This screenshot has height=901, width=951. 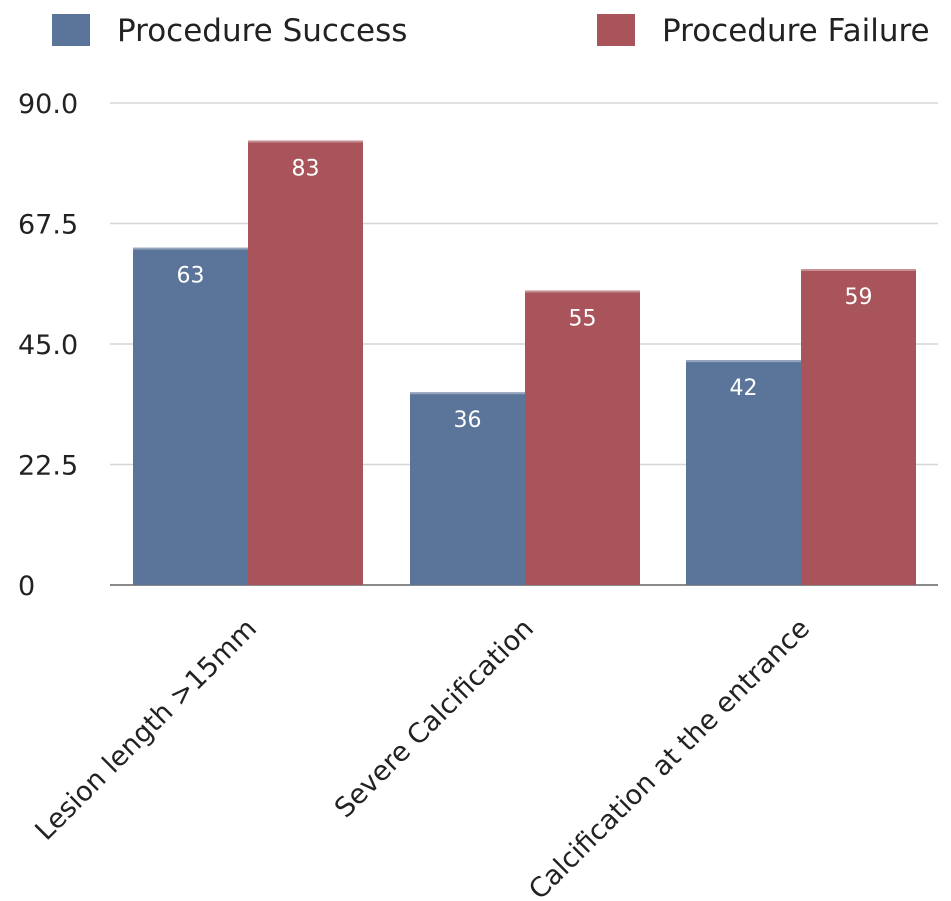 What do you see at coordinates (48, 466) in the screenshot?
I see `y-tick-label: 22.5` at bounding box center [48, 466].